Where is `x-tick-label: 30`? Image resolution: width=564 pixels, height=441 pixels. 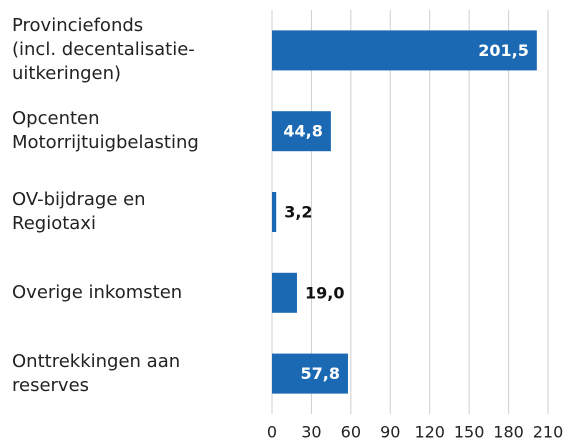
x-tick-label: 30 is located at coordinates (311, 432).